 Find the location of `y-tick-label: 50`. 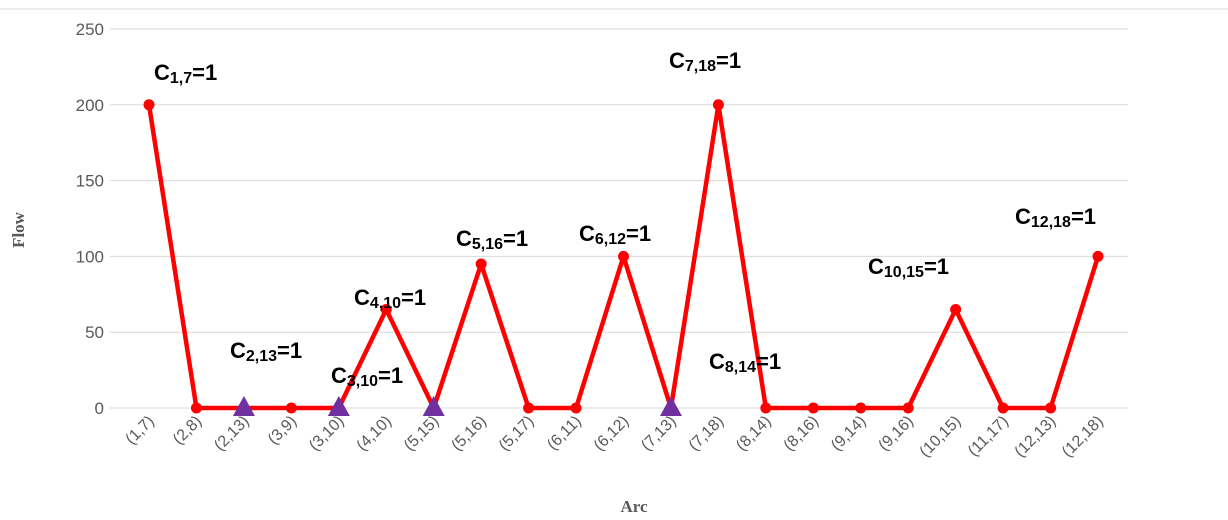

y-tick-label: 50 is located at coordinates (94, 332).